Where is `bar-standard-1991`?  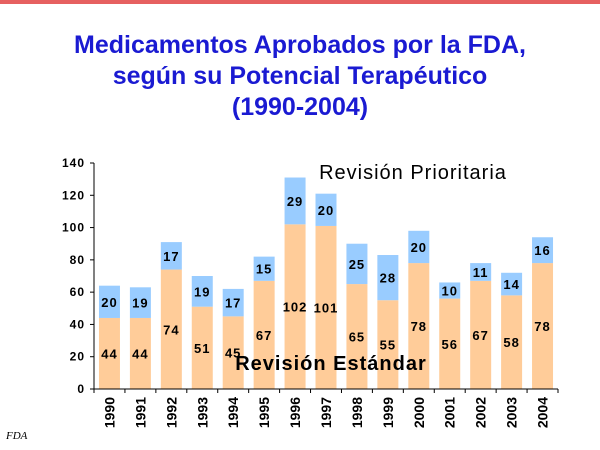 bar-standard-1991 is located at coordinates (140, 353).